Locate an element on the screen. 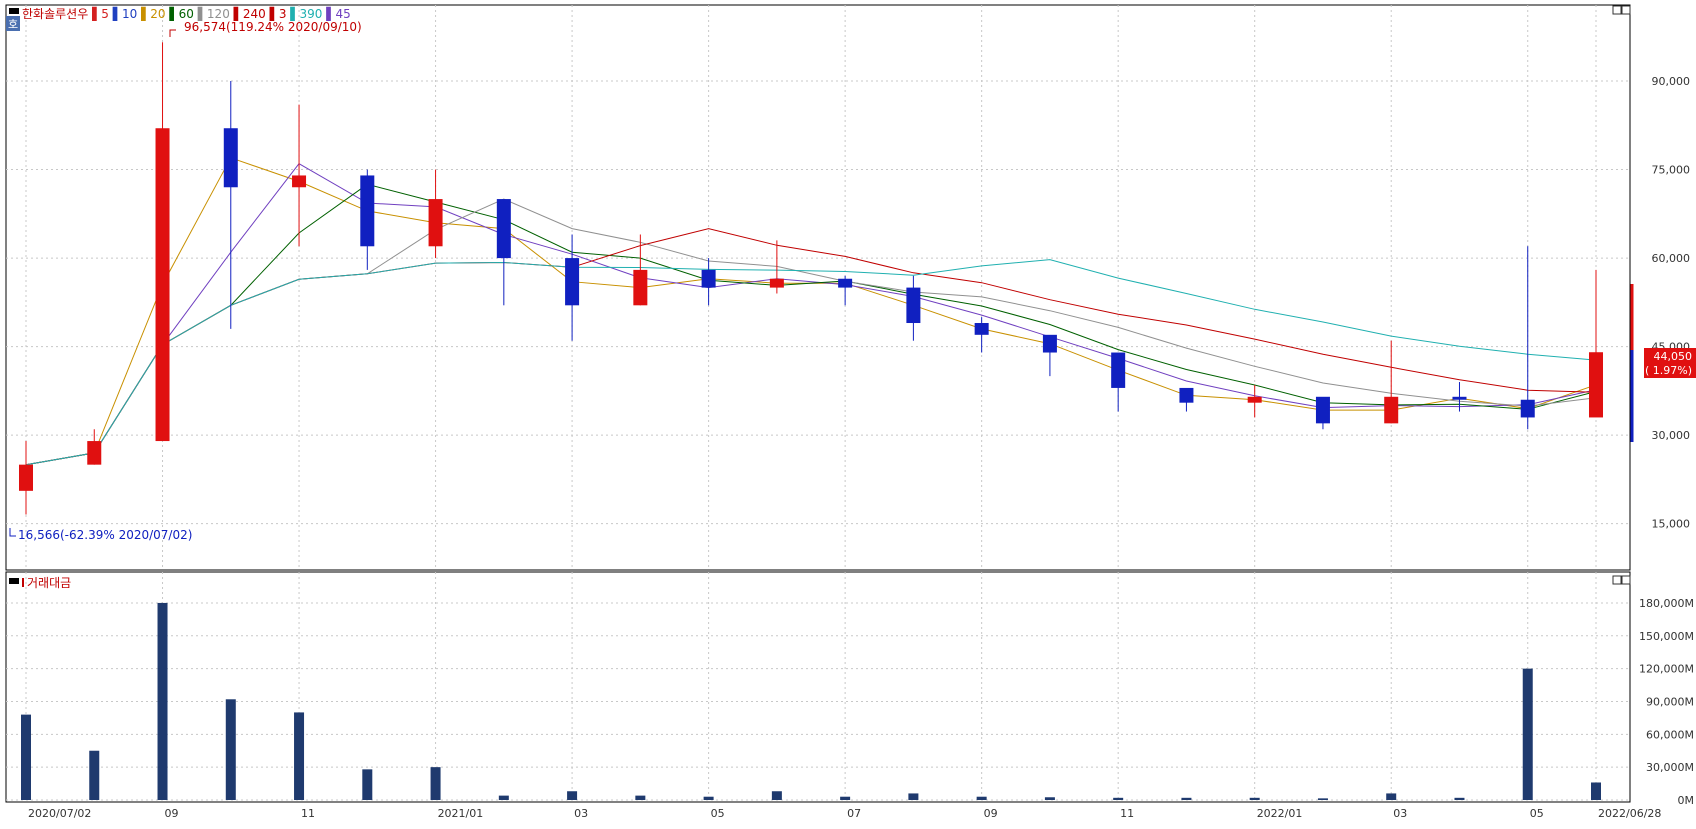  ma-legend-item: ▌3 is located at coordinates (276, 13).